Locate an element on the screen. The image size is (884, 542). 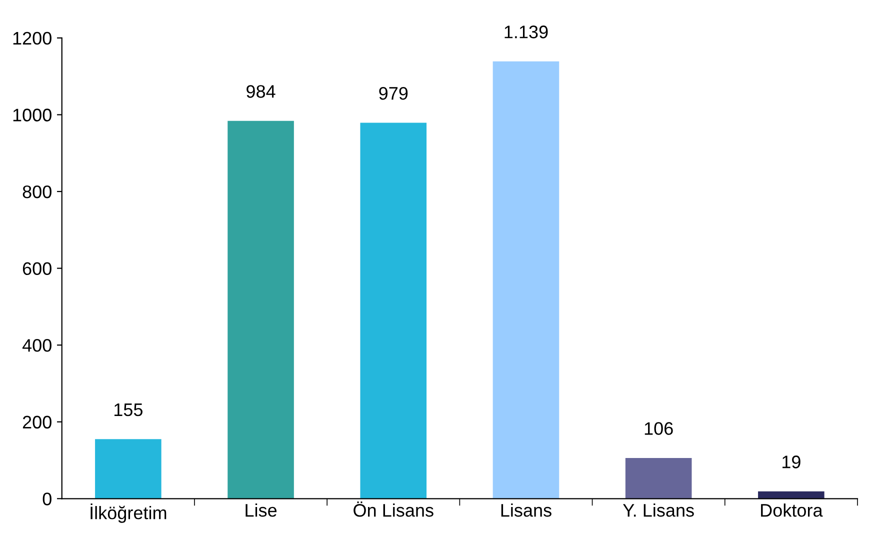
y-tick-label: 1000 is located at coordinates (32, 115).